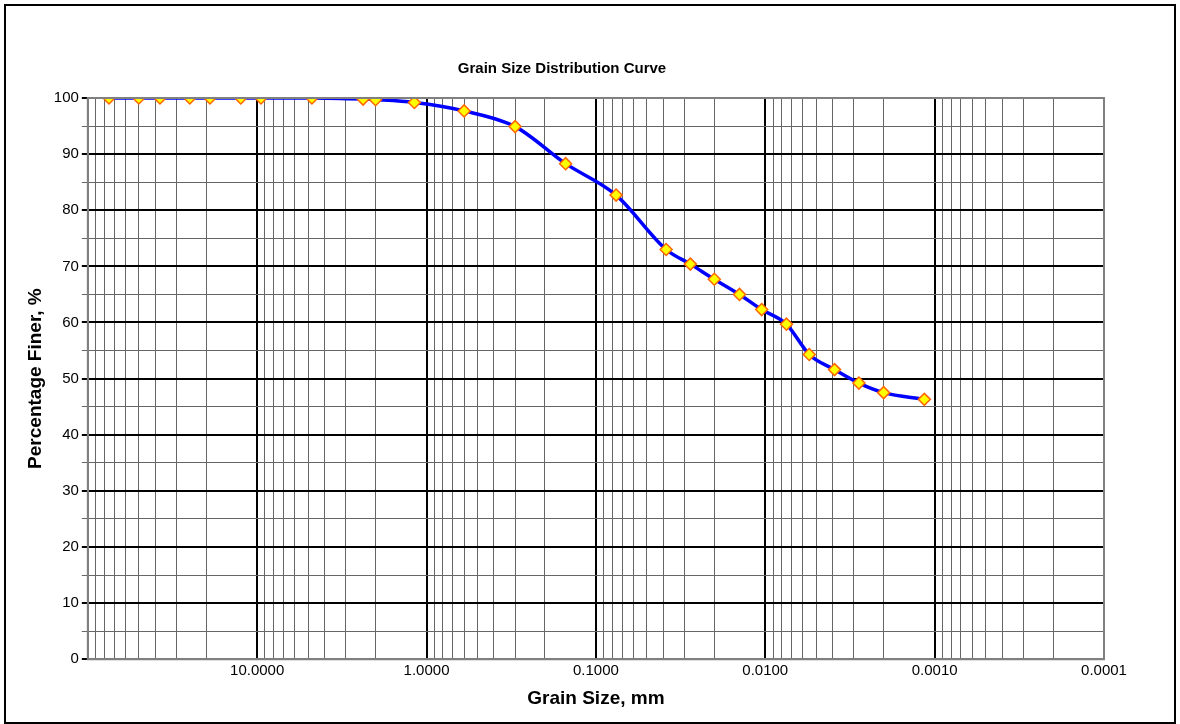 The width and height of the screenshot is (1180, 724). Describe the element at coordinates (70, 265) in the screenshot. I see `y-tick-label: 70` at that location.